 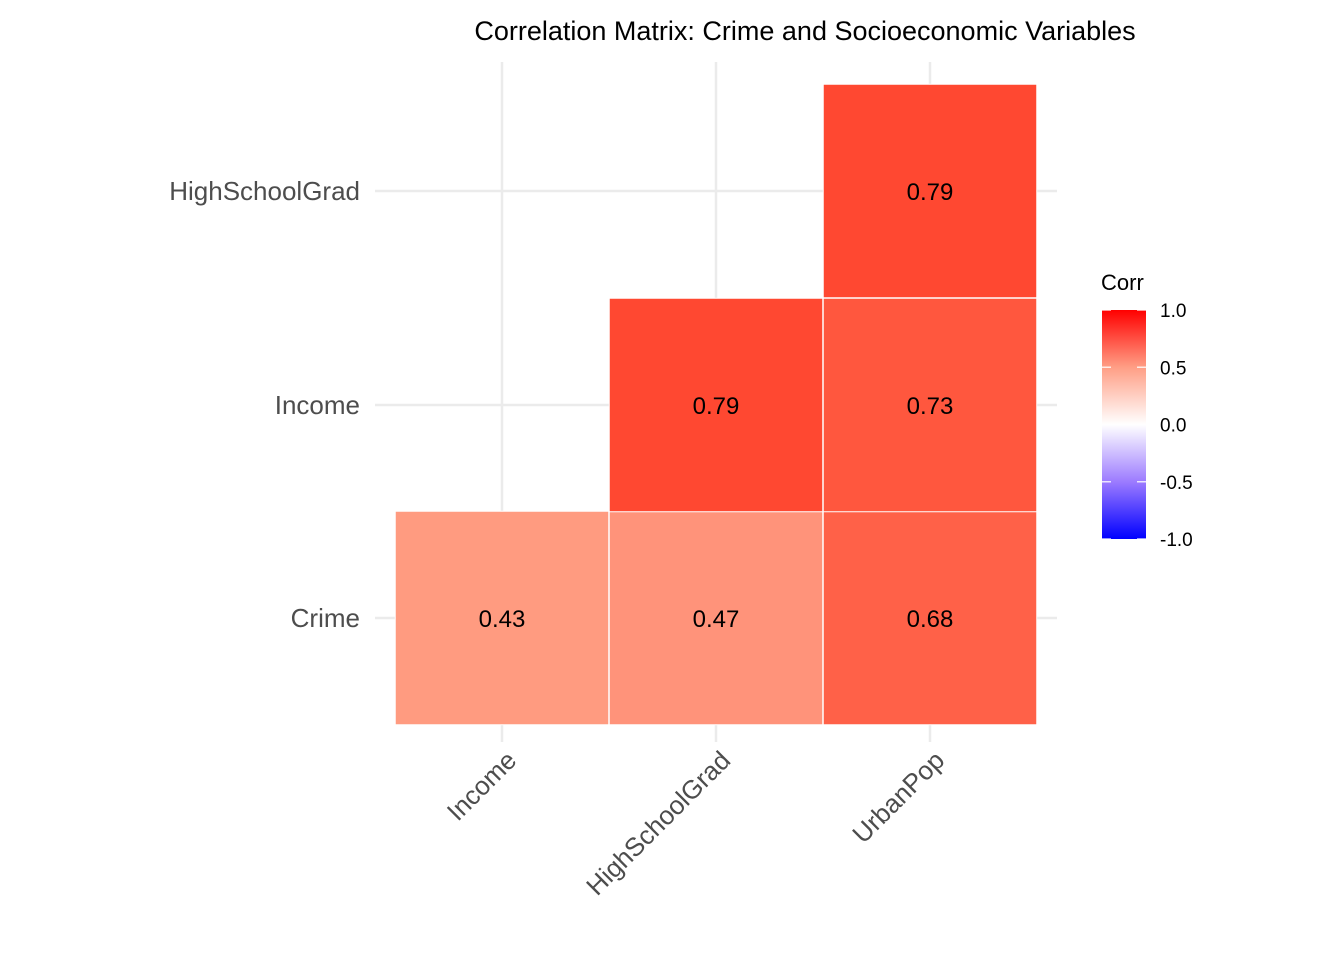 What do you see at coordinates (1176, 483) in the screenshot?
I see `legend-tick-label: -0.5` at bounding box center [1176, 483].